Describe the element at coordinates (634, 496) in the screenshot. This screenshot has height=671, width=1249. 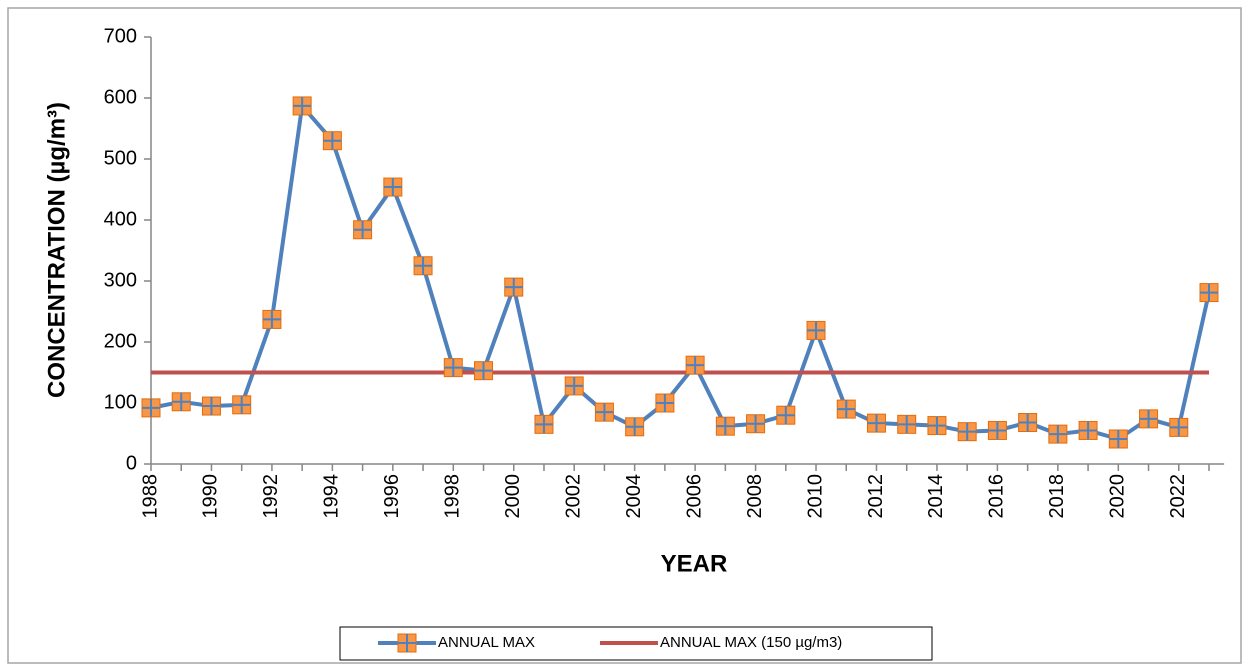
I see `x-tick-label: 2004` at that location.